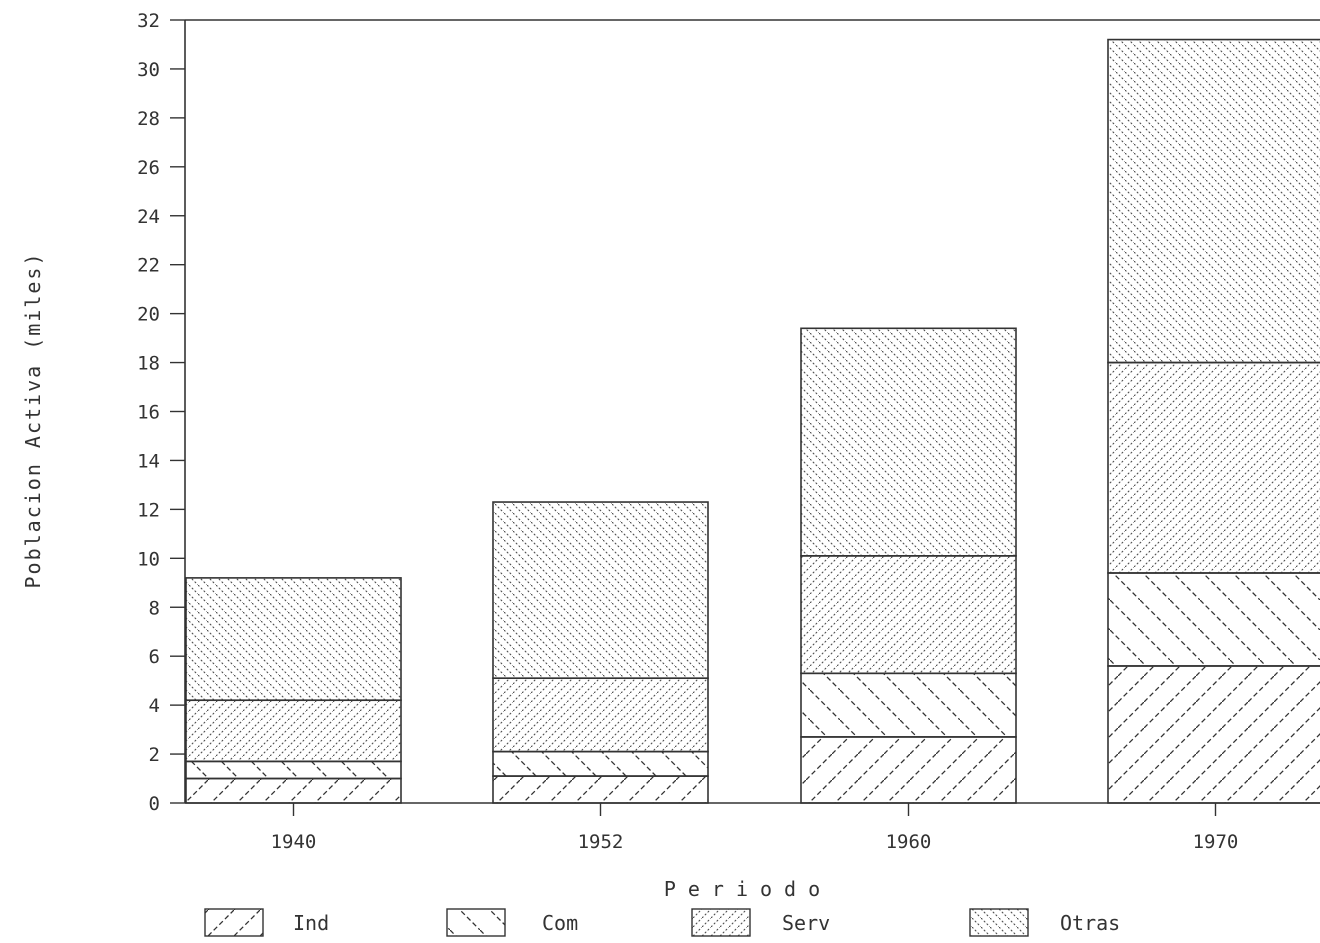 Image resolution: width=1320 pixels, height=943 pixels. Describe the element at coordinates (1090, 923) in the screenshot. I see `legend-label: Otras` at that location.